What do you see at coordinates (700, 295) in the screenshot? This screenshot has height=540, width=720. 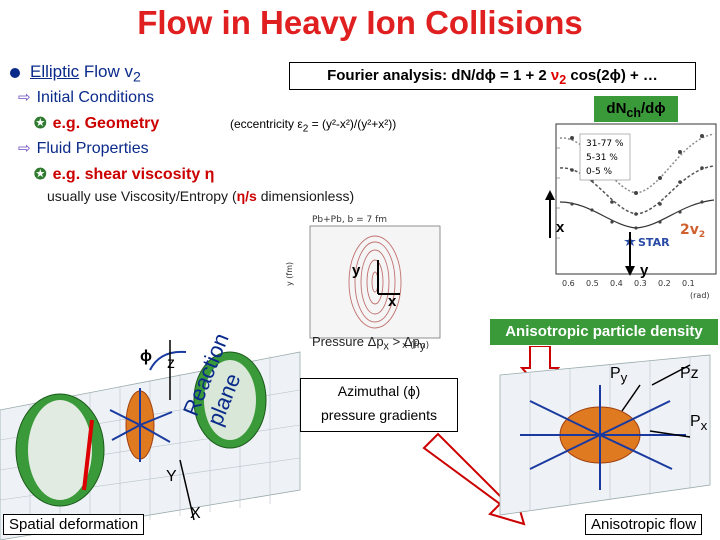 I see `svg-text: (rad)` at bounding box center [700, 295].